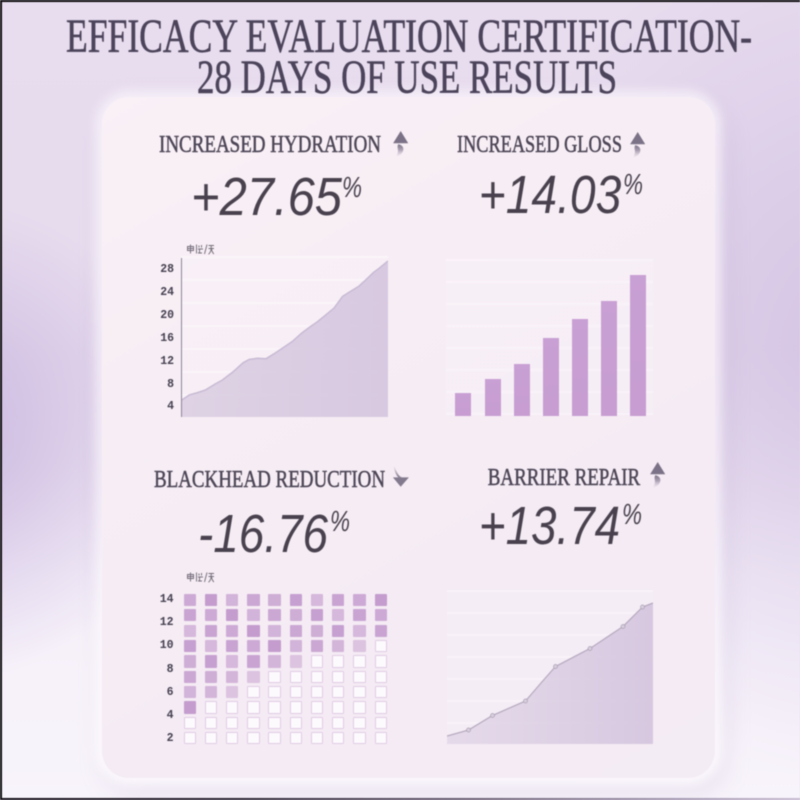  Describe the element at coordinates (539, 145) in the screenshot. I see `svg-text: INCREASED GLOSS` at that location.